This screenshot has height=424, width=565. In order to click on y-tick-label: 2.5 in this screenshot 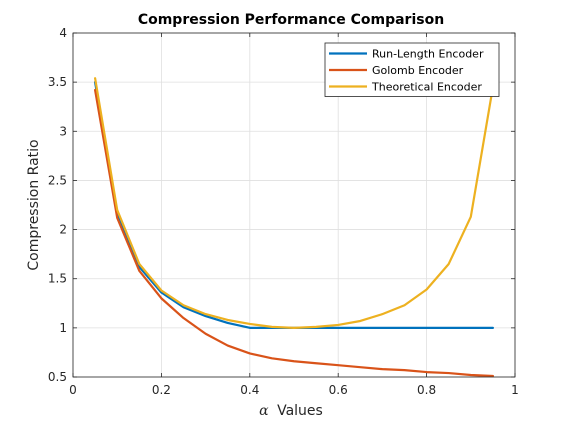, I will do `click(57, 180)`.